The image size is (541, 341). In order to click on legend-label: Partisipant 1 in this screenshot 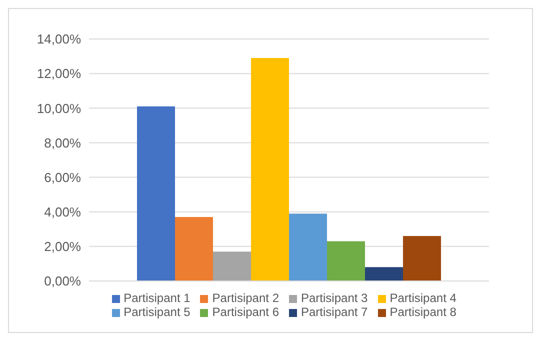, I will do `click(157, 298)`.